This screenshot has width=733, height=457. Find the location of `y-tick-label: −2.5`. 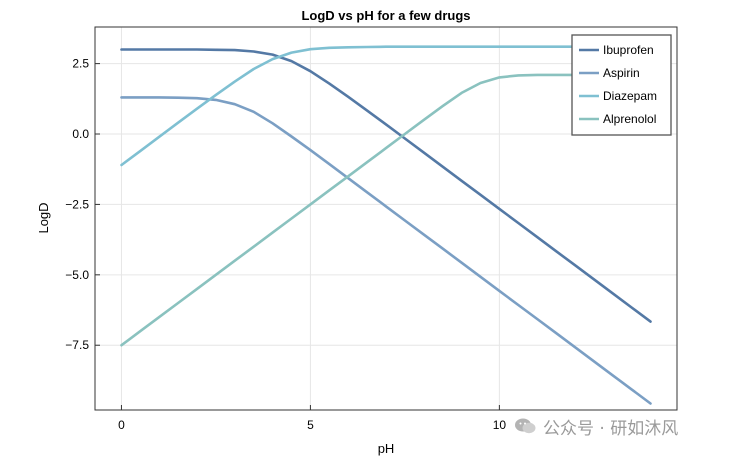

y-tick-label: −2.5 is located at coordinates (77, 204).